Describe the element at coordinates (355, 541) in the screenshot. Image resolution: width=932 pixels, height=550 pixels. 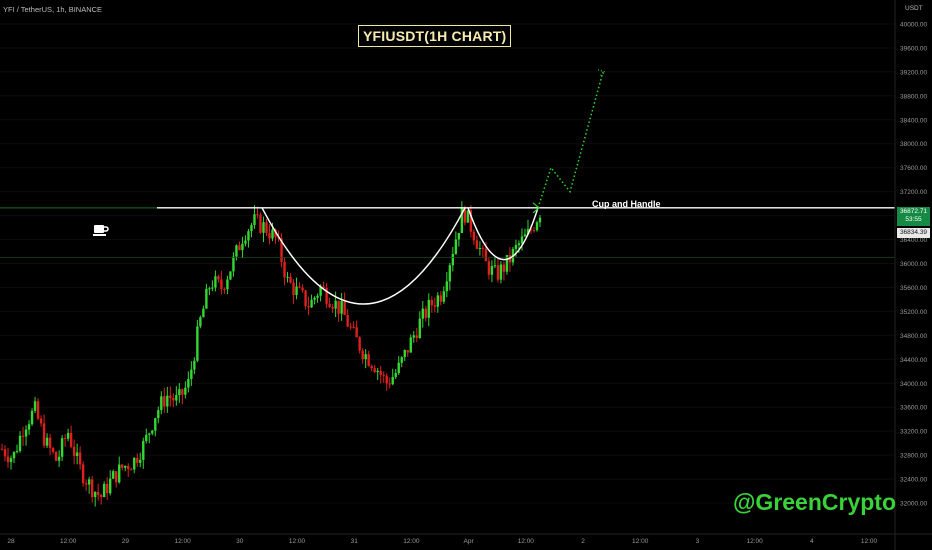
I see `x-tick-label: 31` at that location.